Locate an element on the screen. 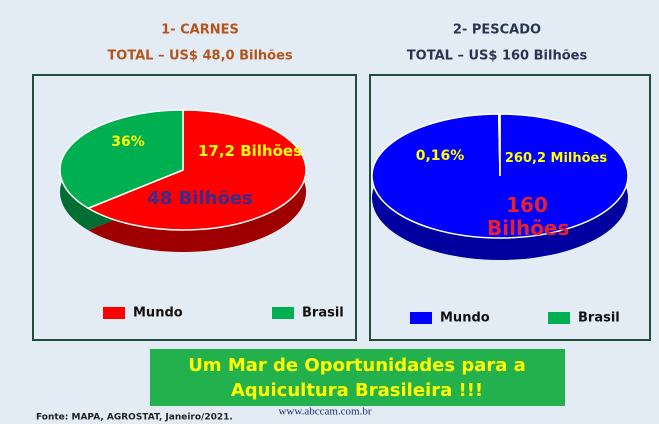 This screenshot has height=424, width=659. chart-title: 1- CARNES is located at coordinates (200, 30).